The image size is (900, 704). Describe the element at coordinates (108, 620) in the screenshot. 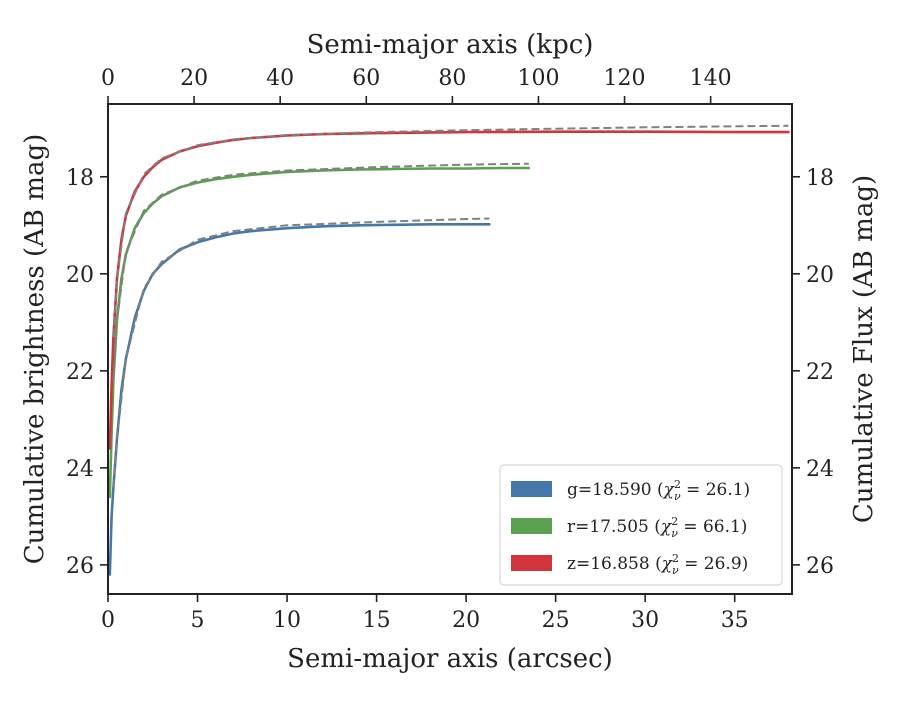

I see `x-tick-label: 0` at that location.